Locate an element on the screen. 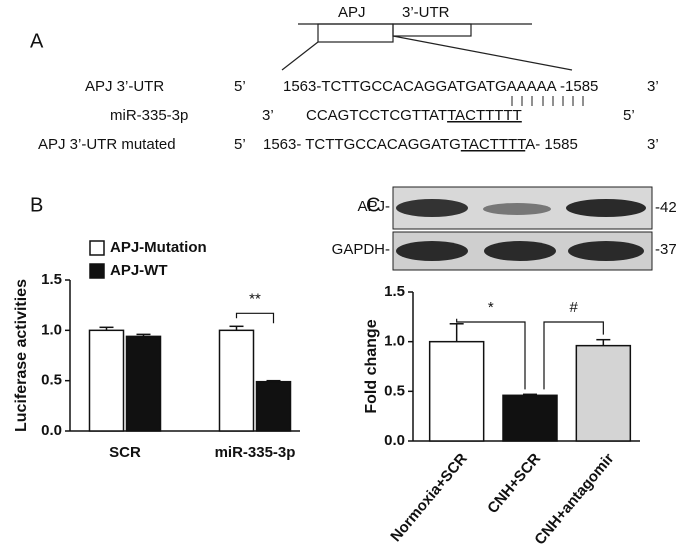 The width and height of the screenshot is (682, 554). panel-label: A is located at coordinates (37, 41).